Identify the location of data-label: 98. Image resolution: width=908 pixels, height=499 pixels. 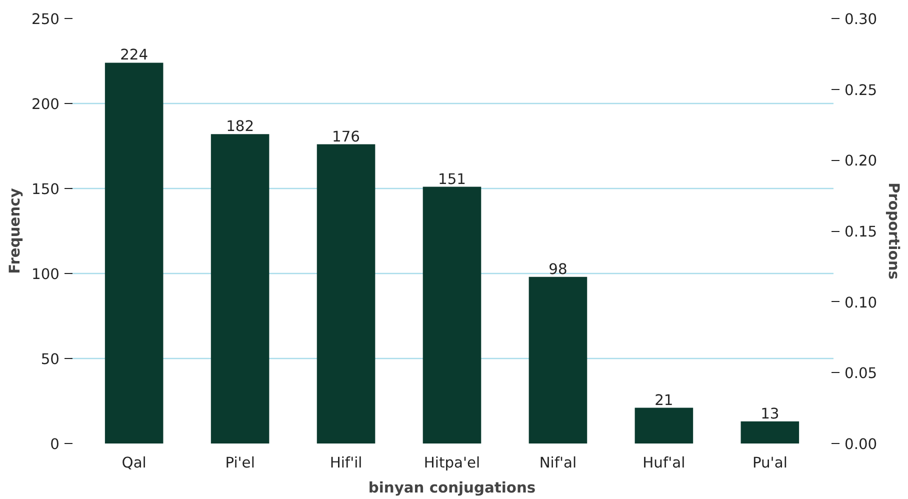
(558, 269).